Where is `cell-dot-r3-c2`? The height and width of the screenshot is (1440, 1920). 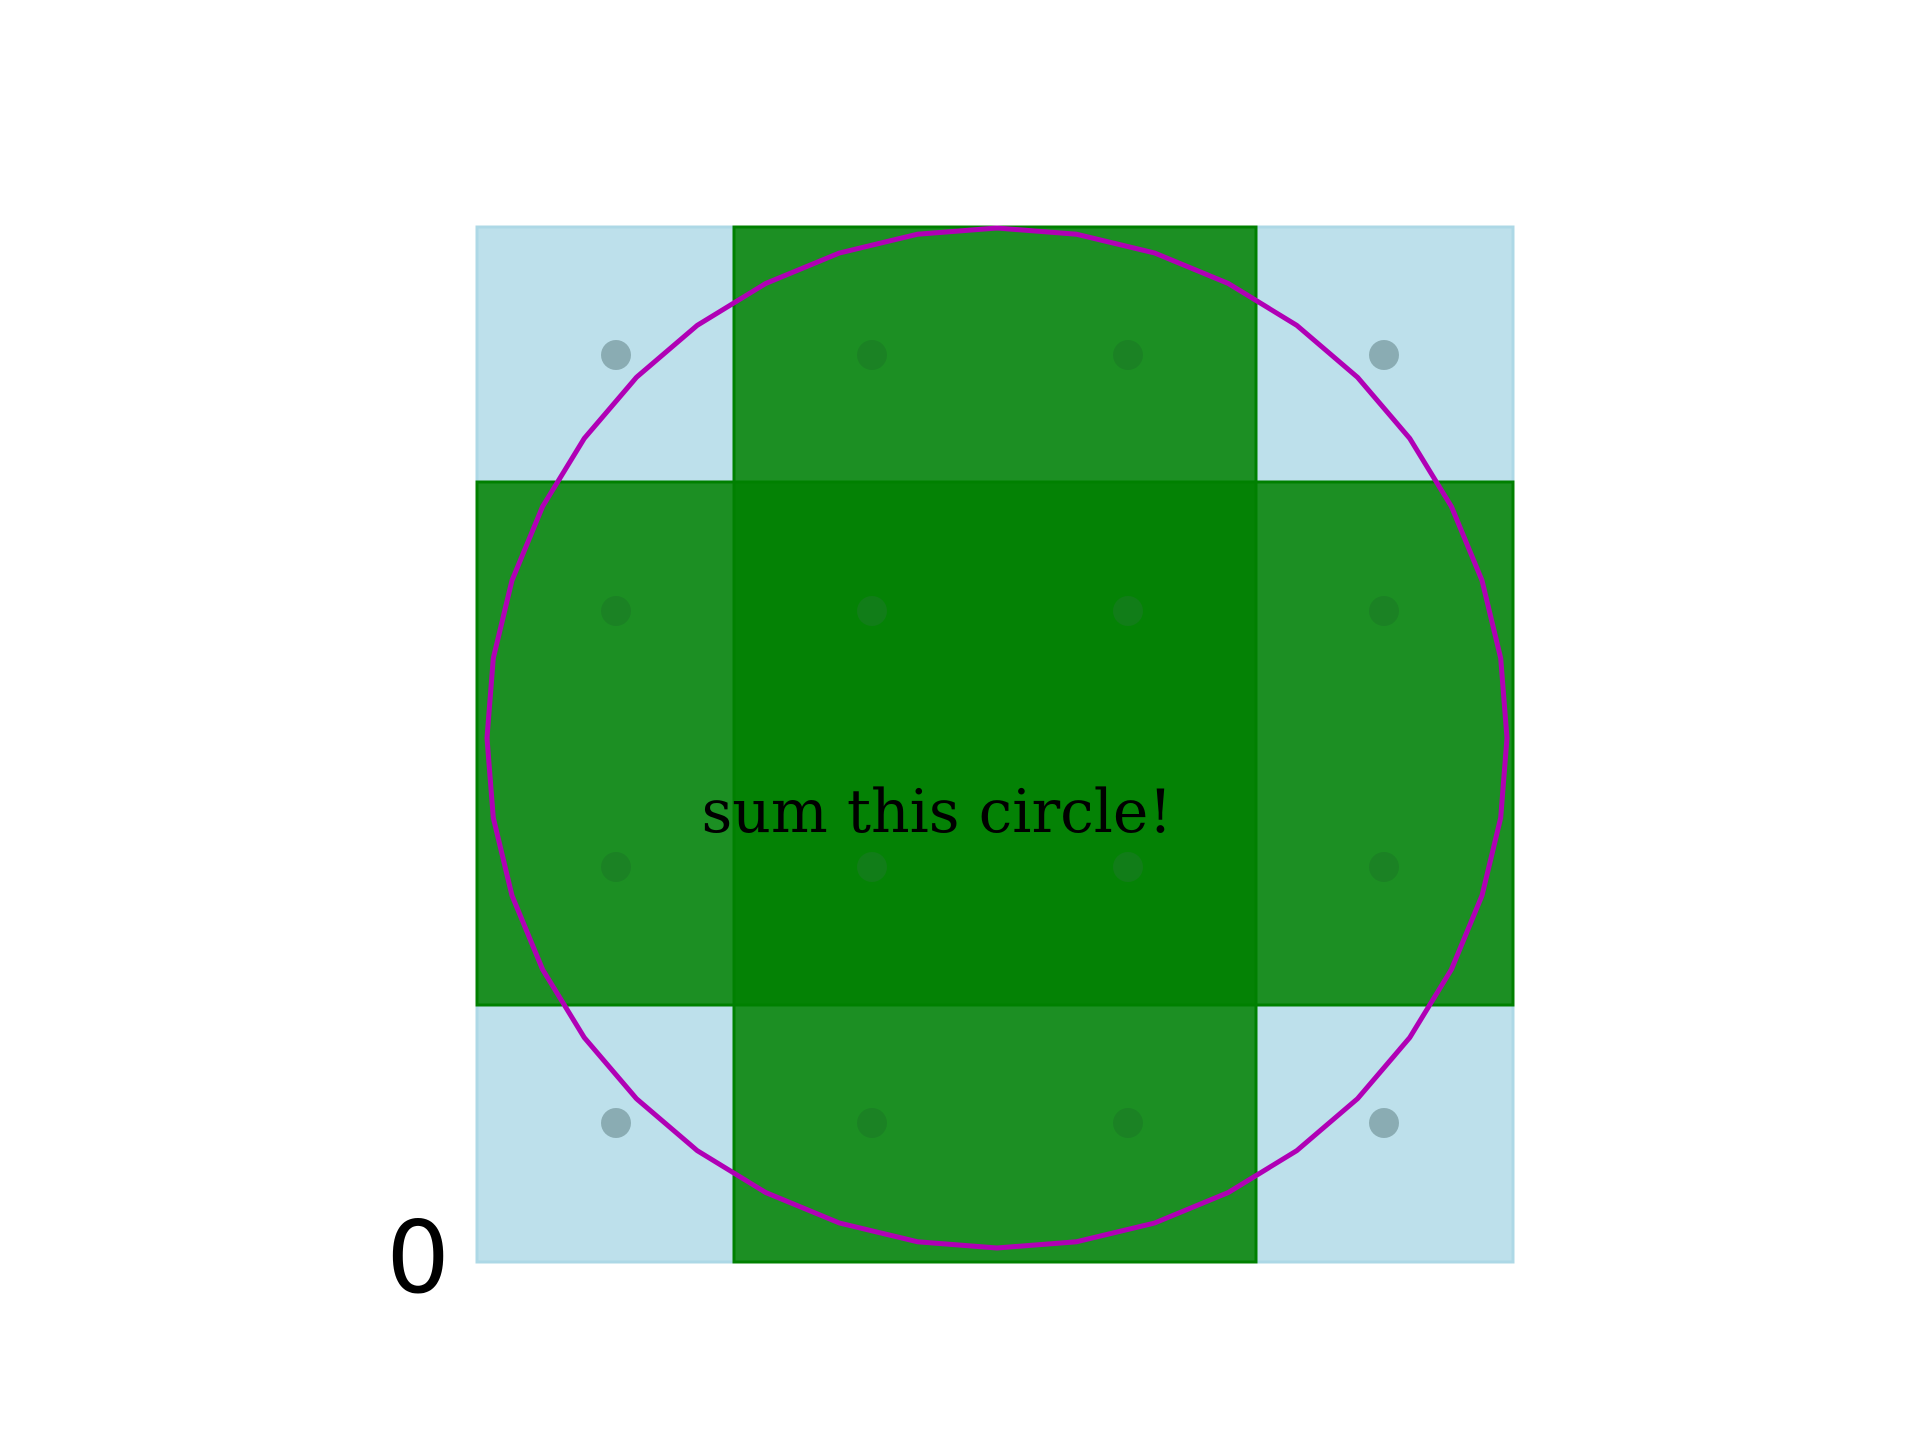
cell-dot-r3-c2 is located at coordinates (1128, 1123).